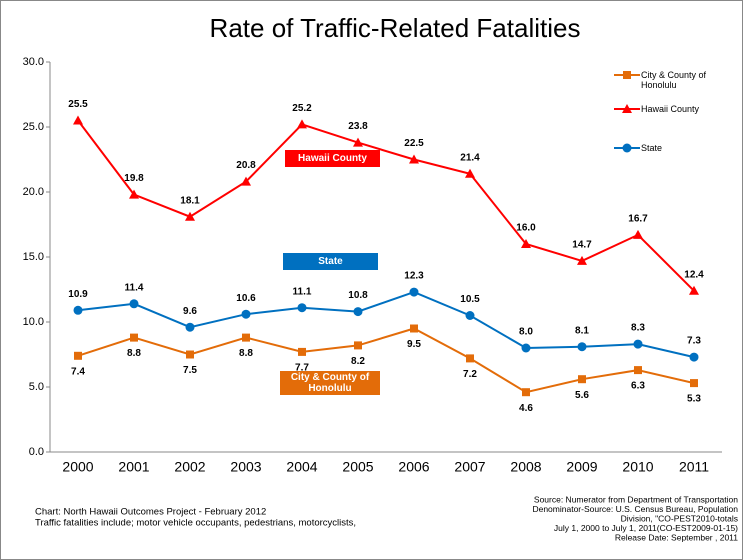 This screenshot has width=743, height=560. Describe the element at coordinates (357, 467) in the screenshot. I see `x-tick-label: 2005` at that location.